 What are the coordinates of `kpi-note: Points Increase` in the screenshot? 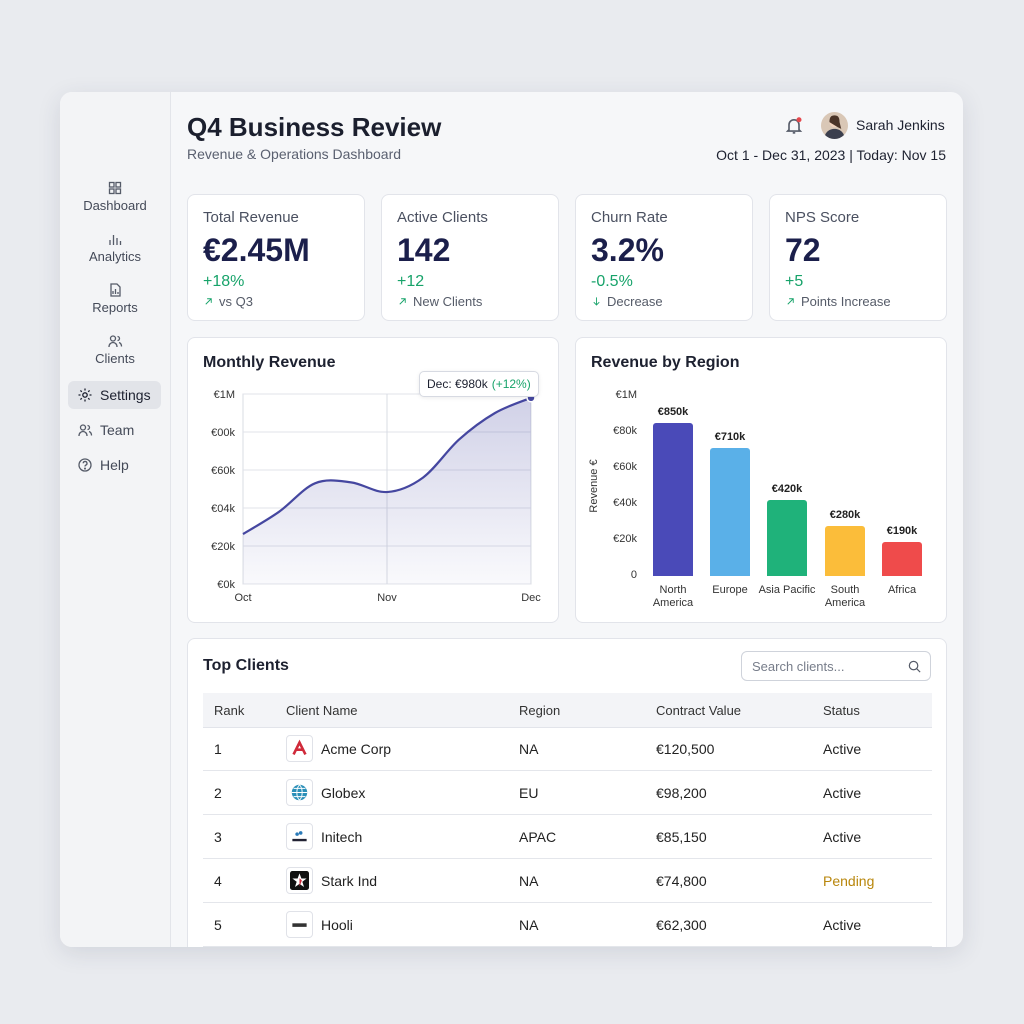 It's located at (838, 301).